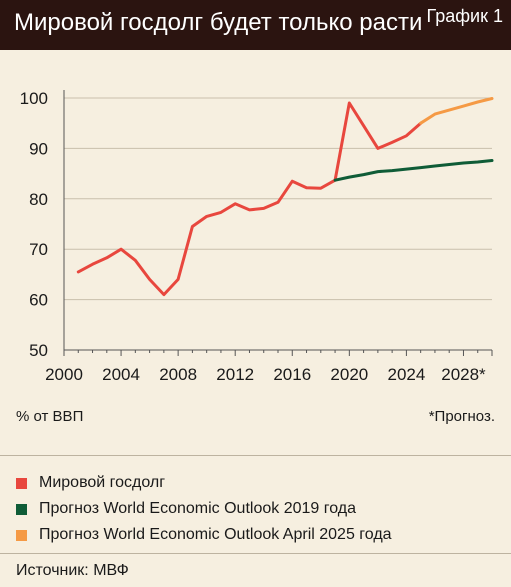 The height and width of the screenshot is (587, 511). Describe the element at coordinates (38, 148) in the screenshot. I see `y-tick-label: 90` at that location.